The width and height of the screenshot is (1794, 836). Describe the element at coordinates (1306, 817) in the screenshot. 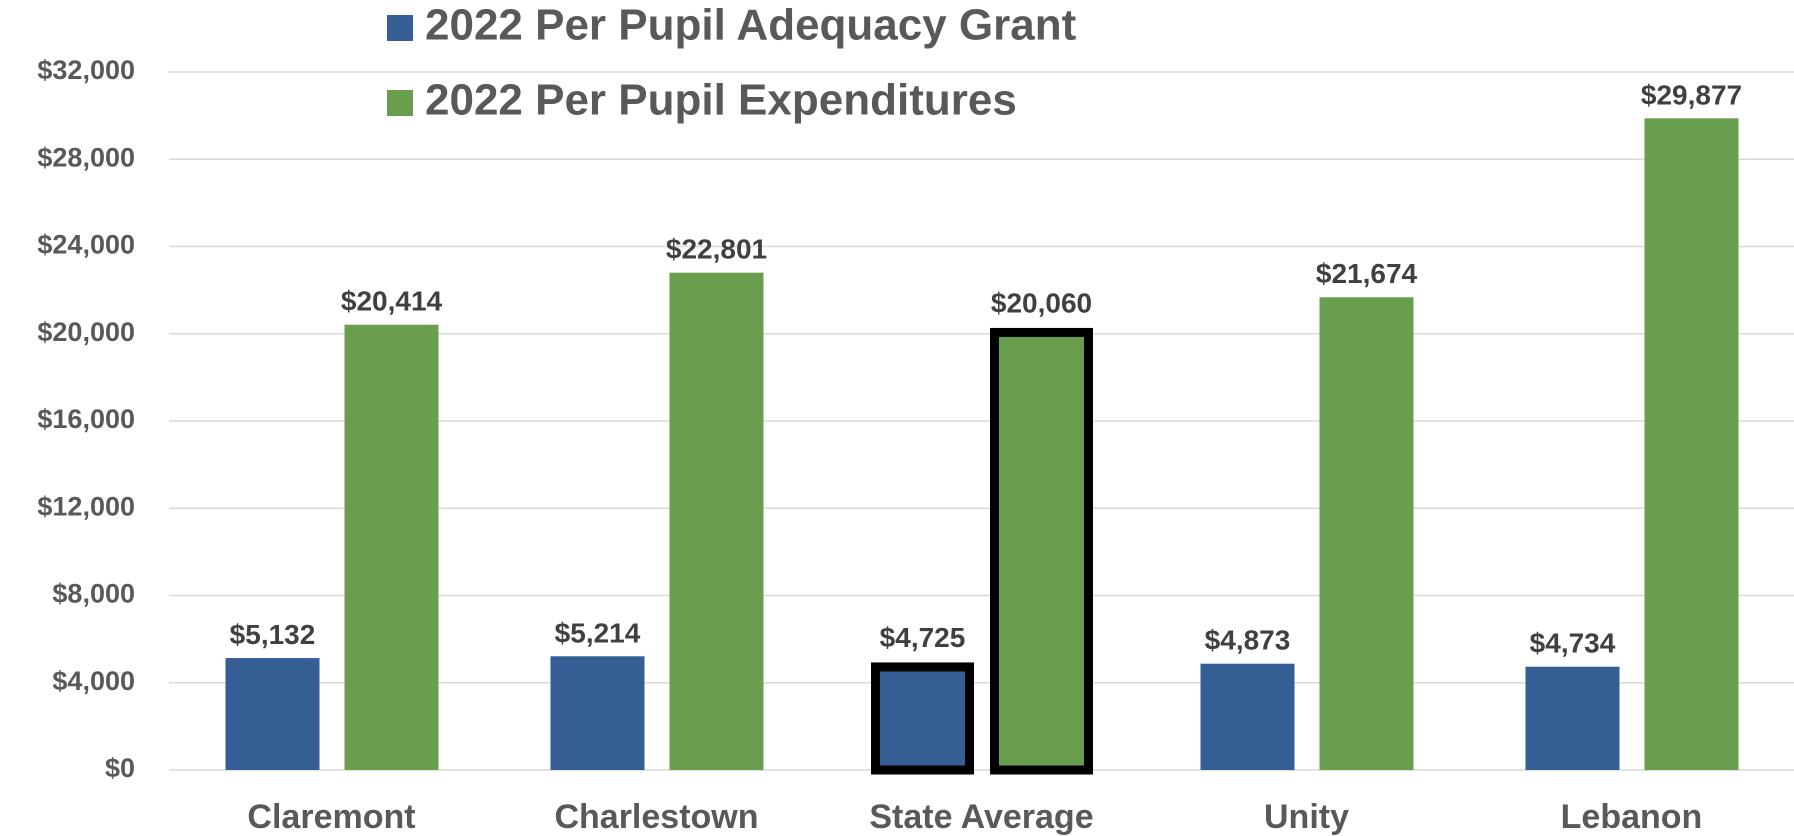

I see `x-tick-label: Unity` at that location.